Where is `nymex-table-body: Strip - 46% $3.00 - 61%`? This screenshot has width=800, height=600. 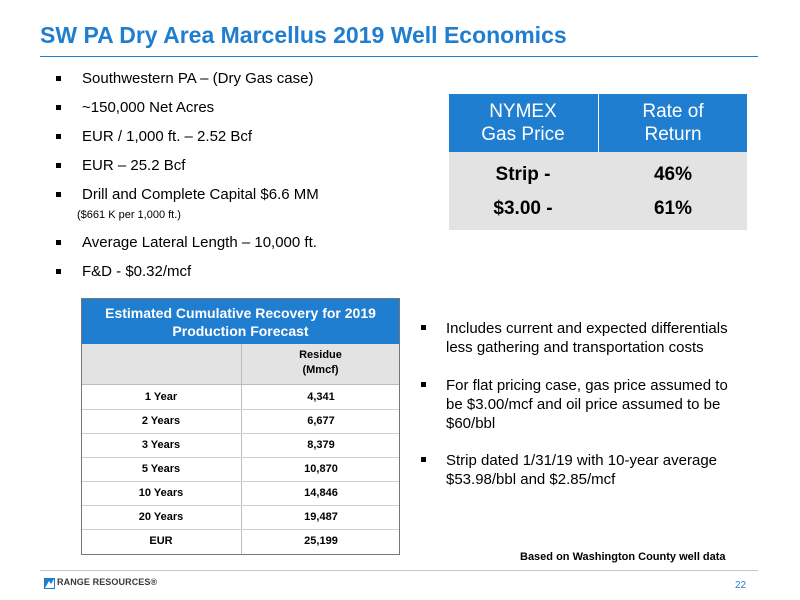 nymex-table-body: Strip - 46% $3.00 - 61% is located at coordinates (598, 191).